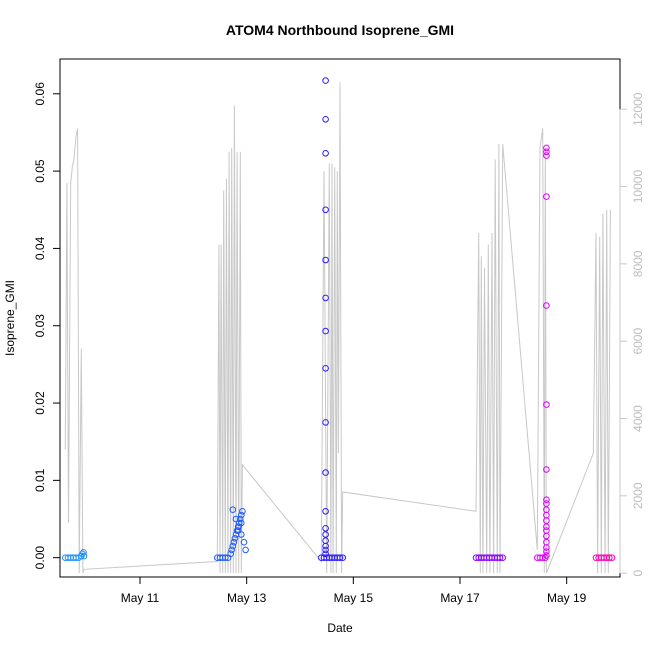  I want to click on y2-tick-label: 4000, so click(638, 418).